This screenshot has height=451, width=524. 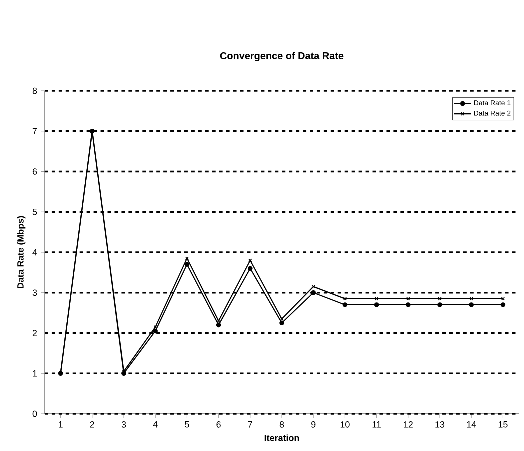 I want to click on x-axis-title: Iteration, so click(x=282, y=438).